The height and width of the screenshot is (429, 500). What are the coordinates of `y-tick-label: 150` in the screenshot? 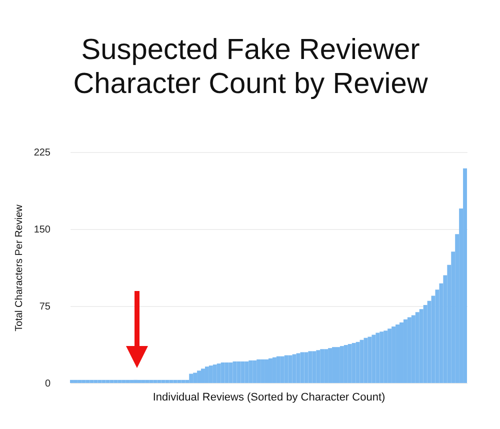 It's located at (42, 230).